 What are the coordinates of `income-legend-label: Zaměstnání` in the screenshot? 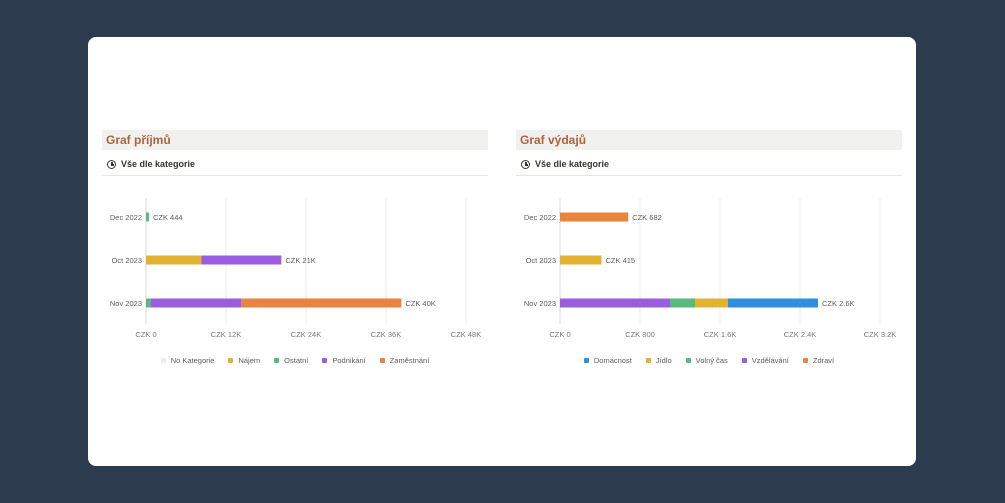 It's located at (409, 360).